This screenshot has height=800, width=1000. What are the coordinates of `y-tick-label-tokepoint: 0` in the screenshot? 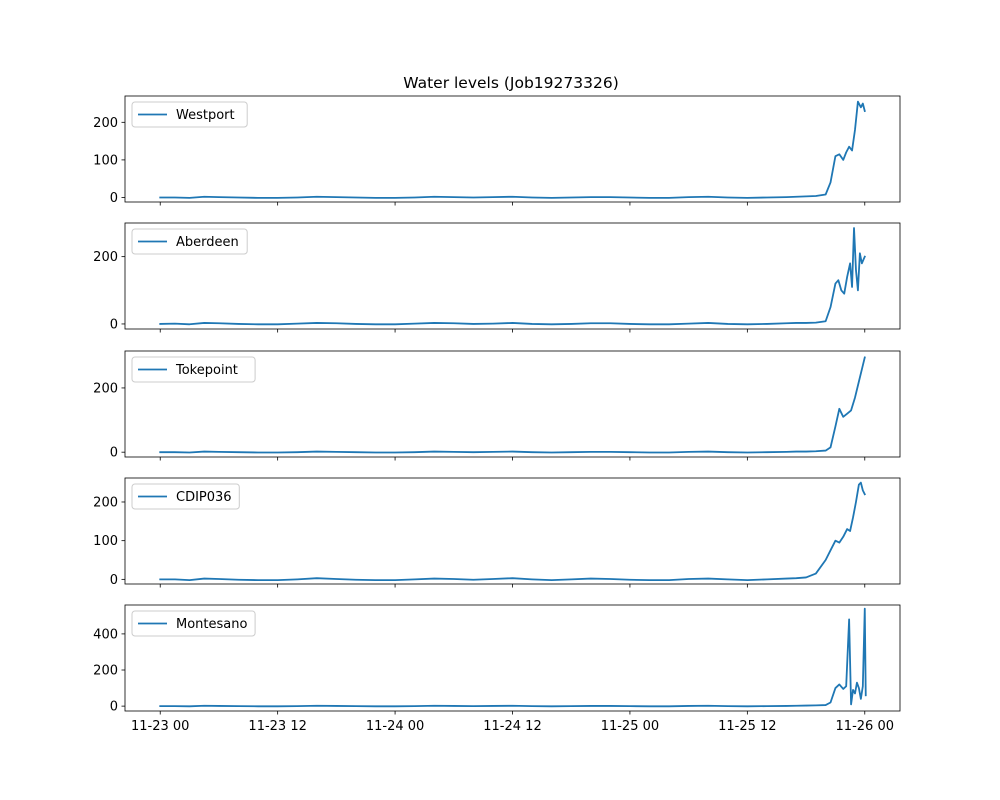 It's located at (114, 453).